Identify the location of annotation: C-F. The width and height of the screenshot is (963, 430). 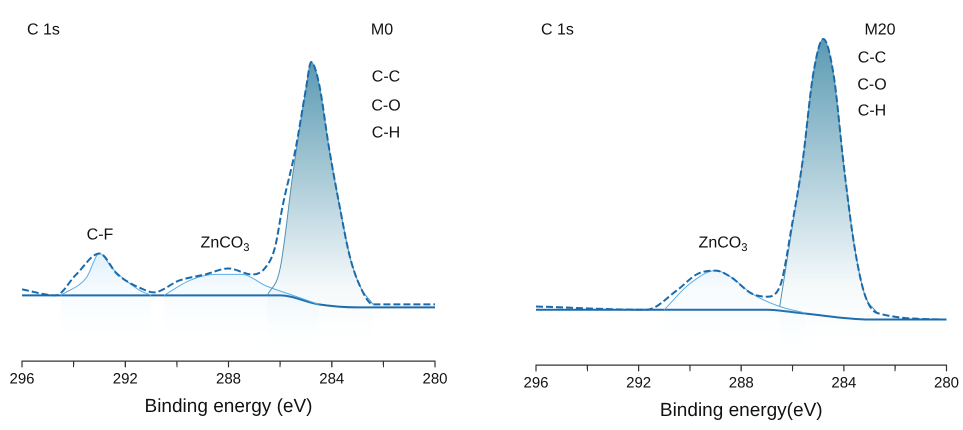
(100, 235).